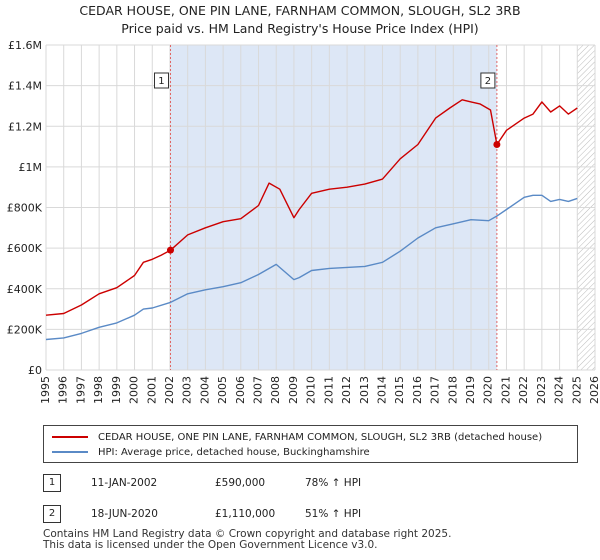 This screenshot has width=600, height=560. What do you see at coordinates (435, 390) in the screenshot?
I see `x-tick-label: 2017` at bounding box center [435, 390].